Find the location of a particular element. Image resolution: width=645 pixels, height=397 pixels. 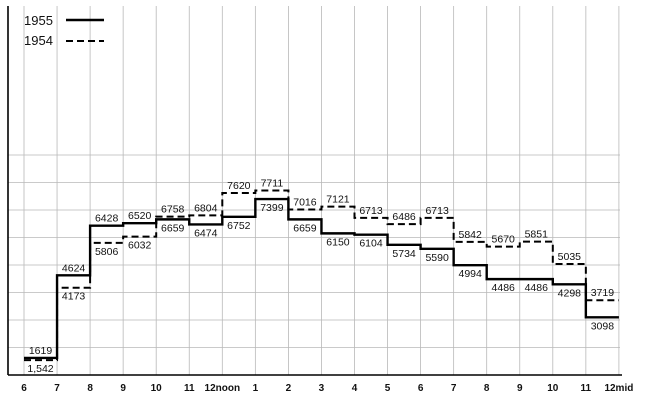

x-tick-label: 12noon is located at coordinates (223, 388).